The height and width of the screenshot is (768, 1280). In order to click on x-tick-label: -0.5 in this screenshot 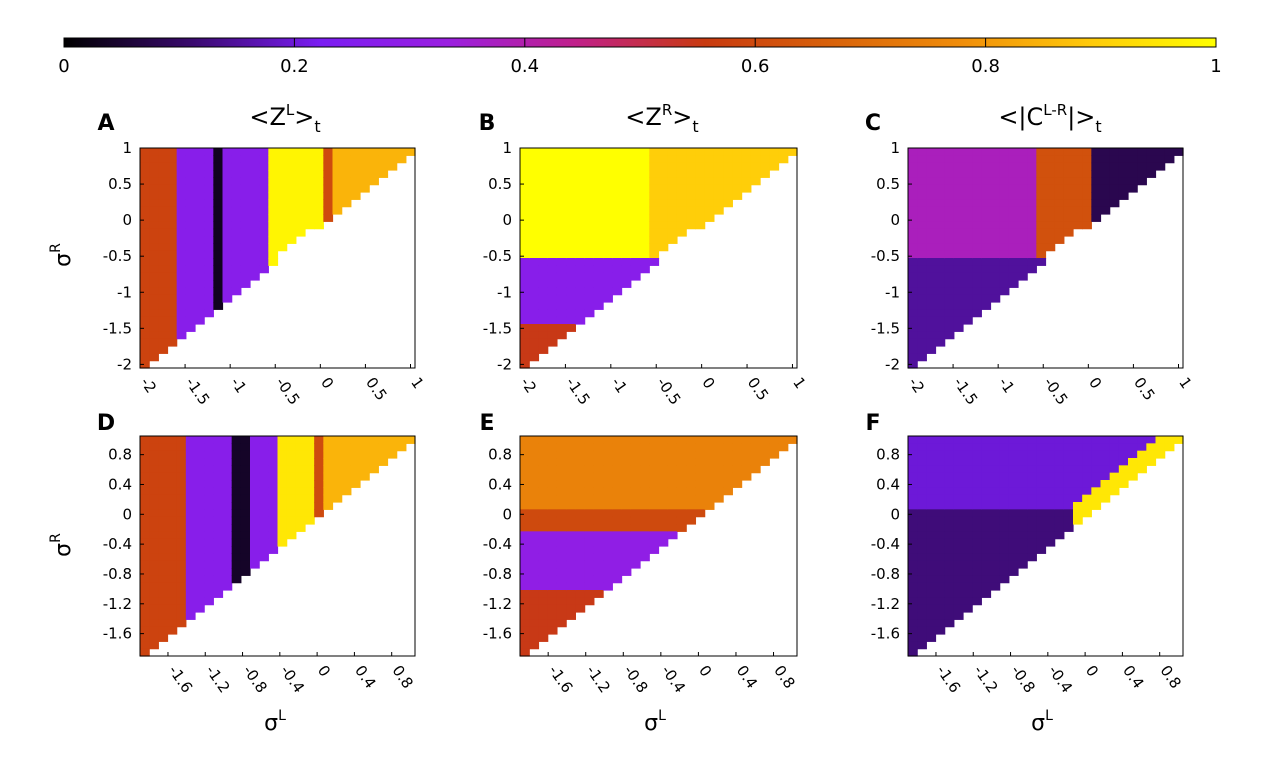, I will do `click(1056, 391)`.